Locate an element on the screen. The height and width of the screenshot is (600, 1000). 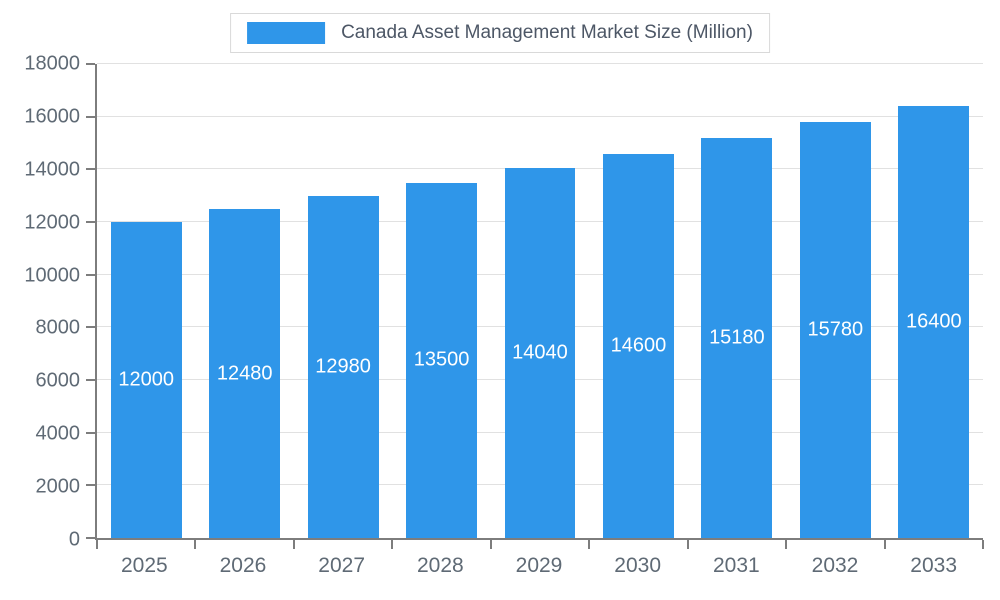
bar-value-label: 15780 is located at coordinates (835, 329).